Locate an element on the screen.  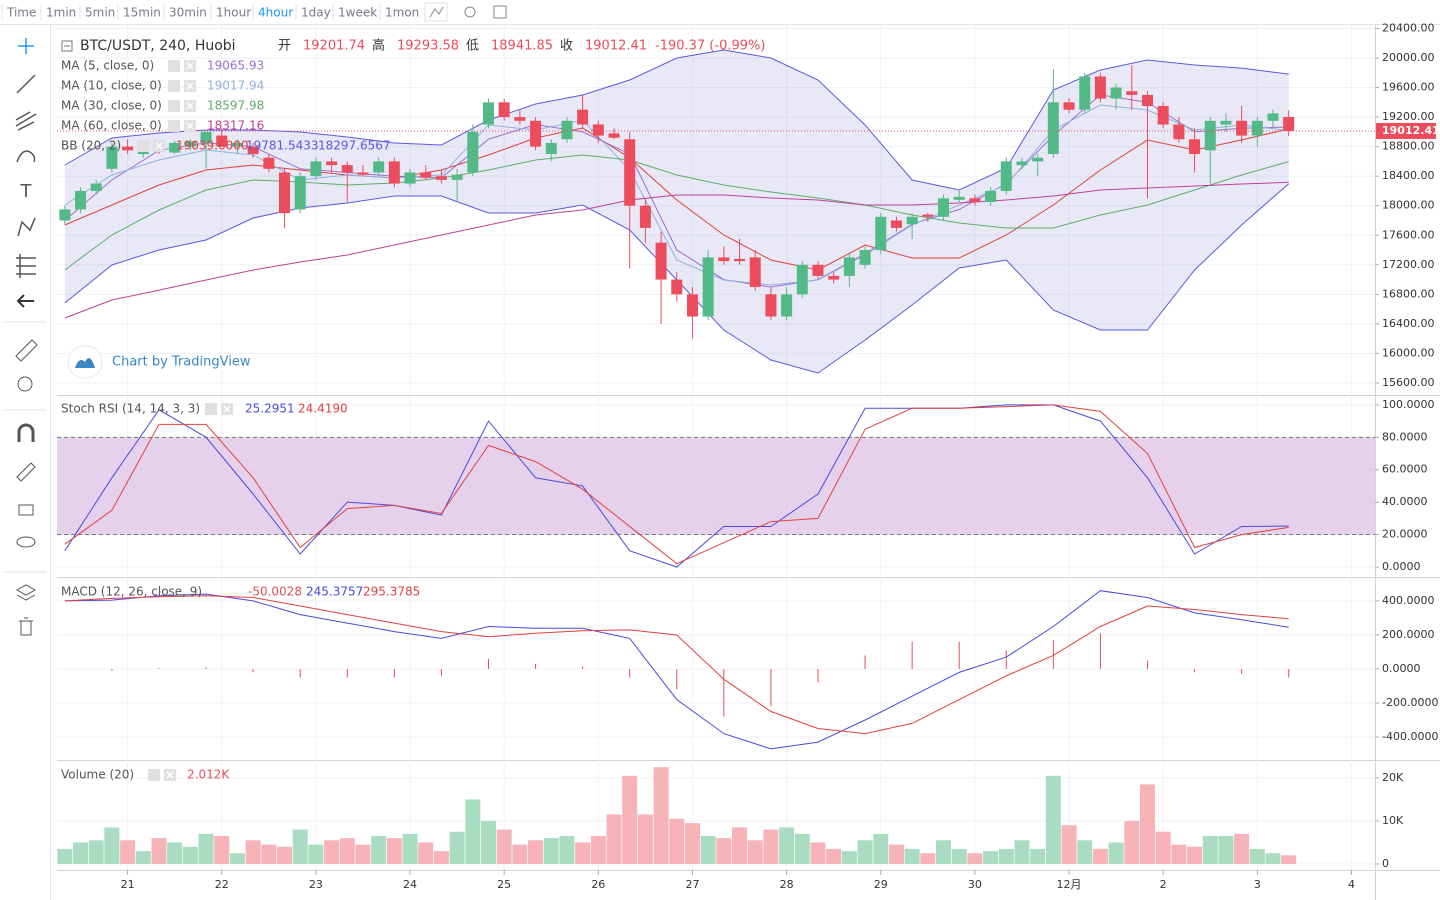
interval-button: 4hour is located at coordinates (275, 13).